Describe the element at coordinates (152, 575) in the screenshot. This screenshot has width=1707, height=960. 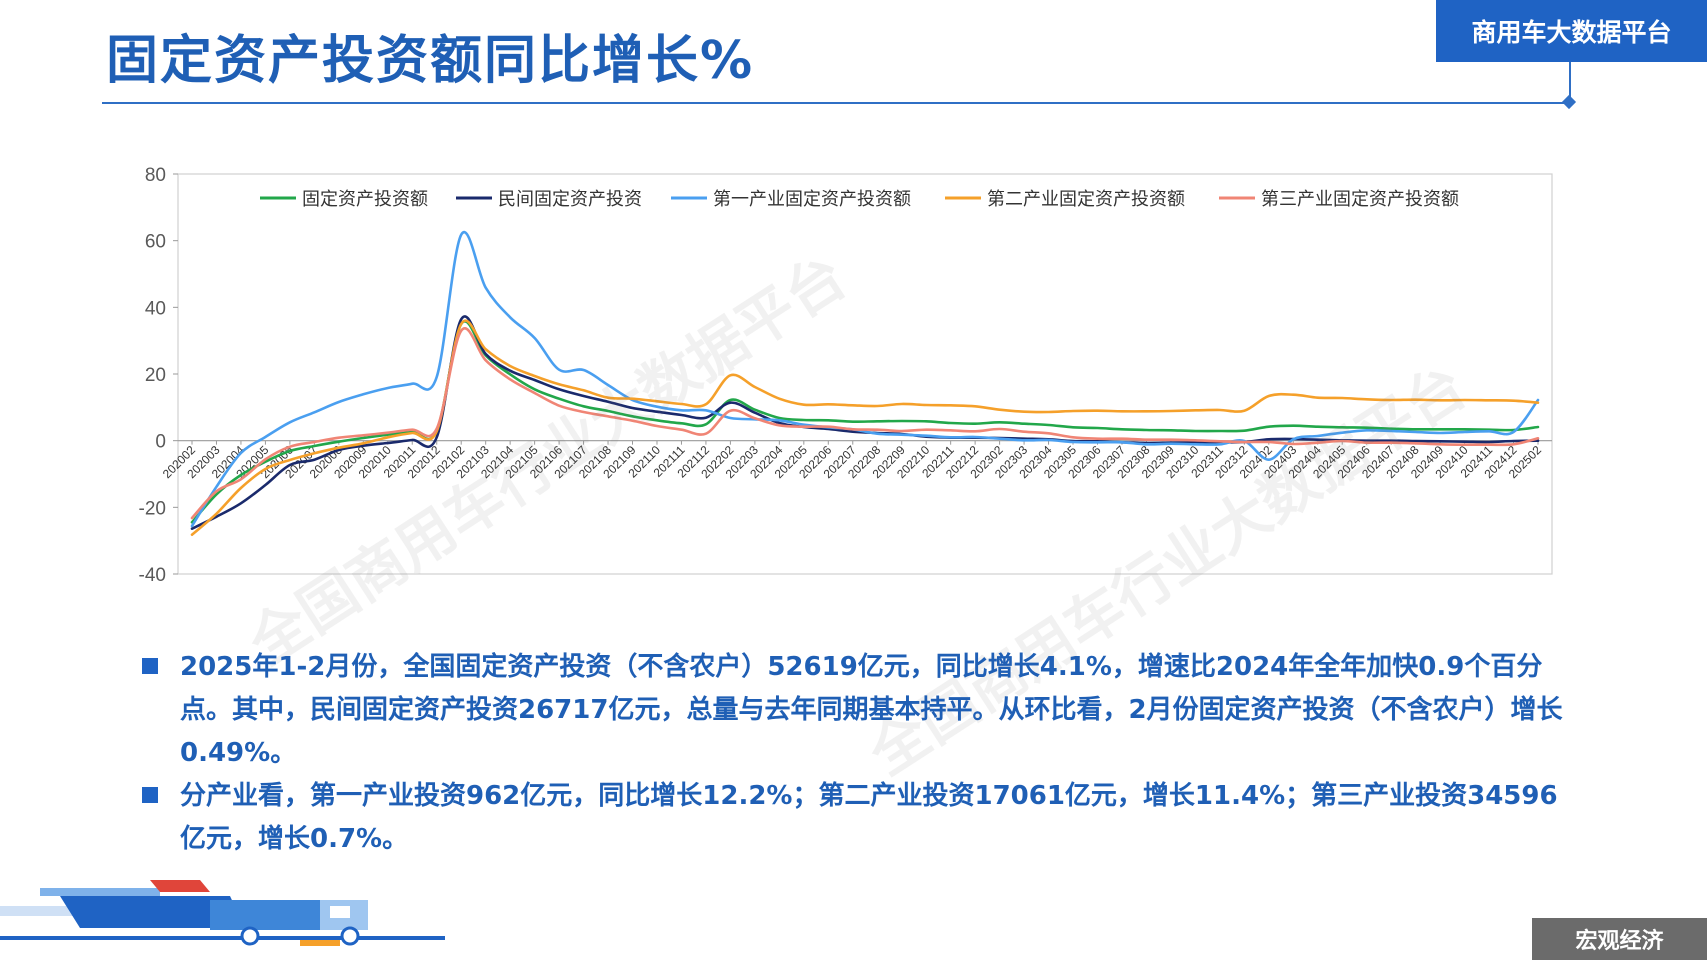
I see `y-tick-label: -40` at that location.